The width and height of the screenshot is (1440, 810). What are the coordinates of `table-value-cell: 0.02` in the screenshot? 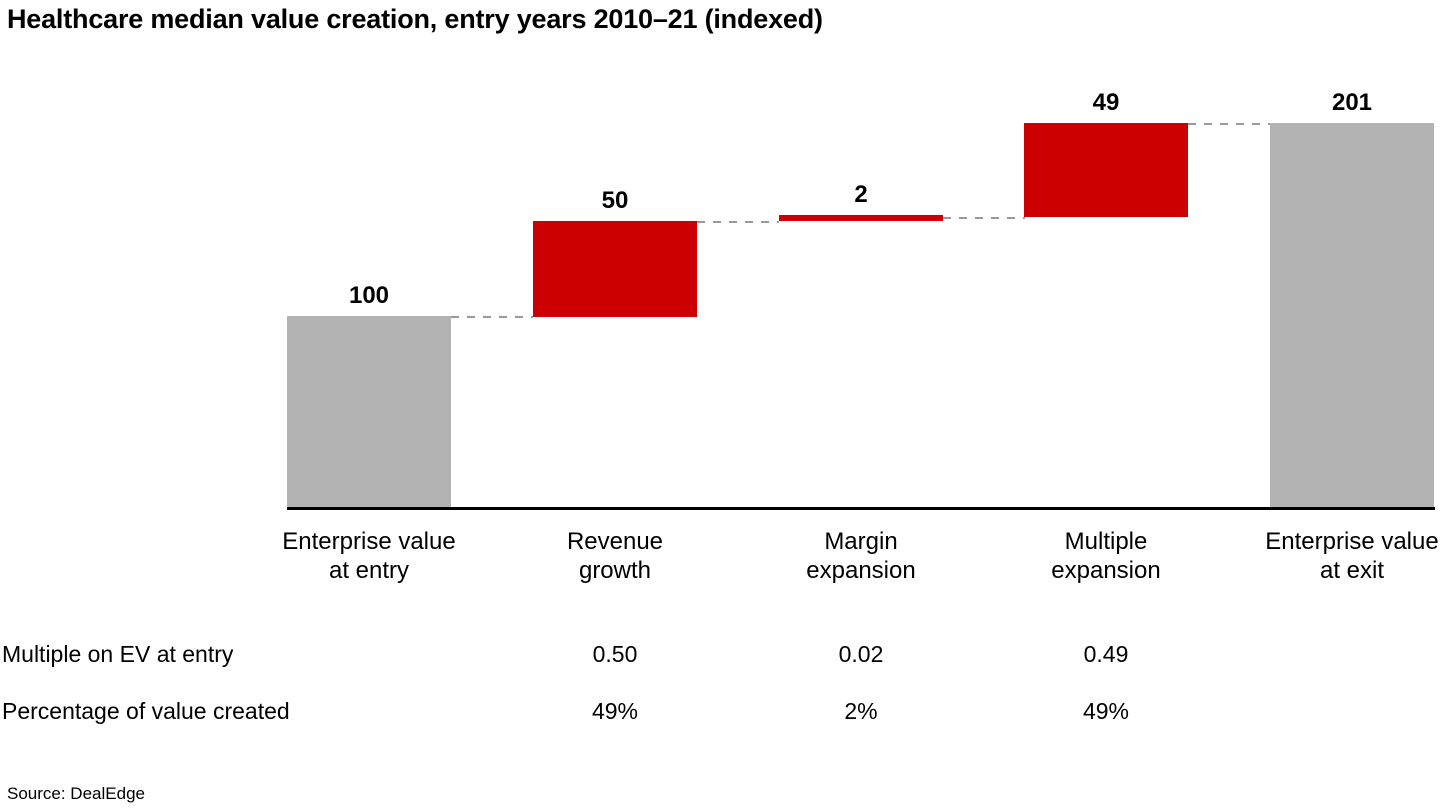 It's located at (861, 654).